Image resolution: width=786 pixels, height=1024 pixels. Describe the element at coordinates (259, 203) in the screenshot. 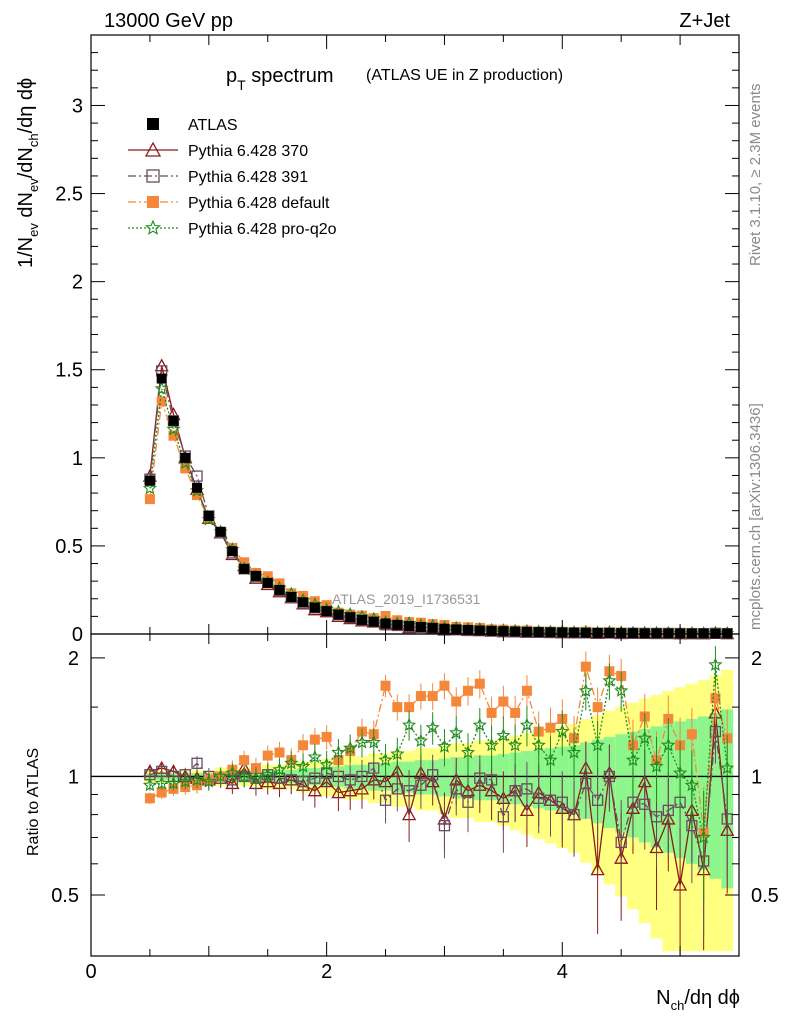

I see `legend-label: Pythia 6.428 default` at that location.